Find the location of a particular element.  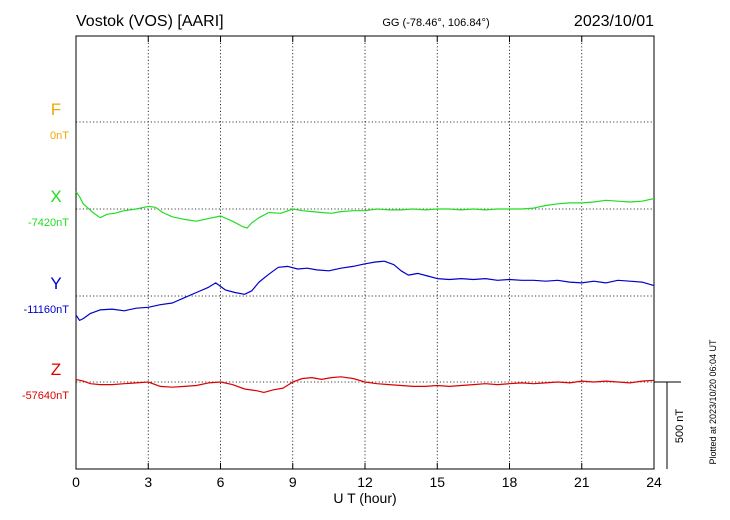

x-tick-label: 0 is located at coordinates (76, 482).